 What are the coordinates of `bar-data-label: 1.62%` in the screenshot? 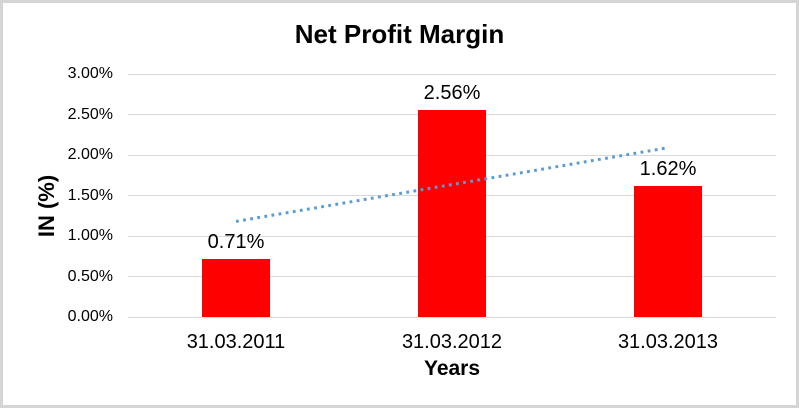 It's located at (668, 168).